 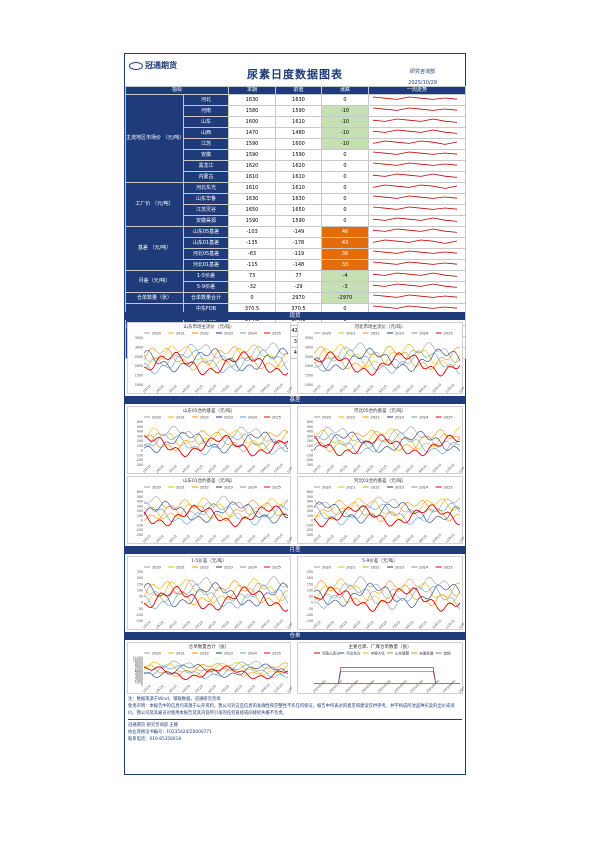 I want to click on y-tick-label: 6000, so click(x=139, y=670).